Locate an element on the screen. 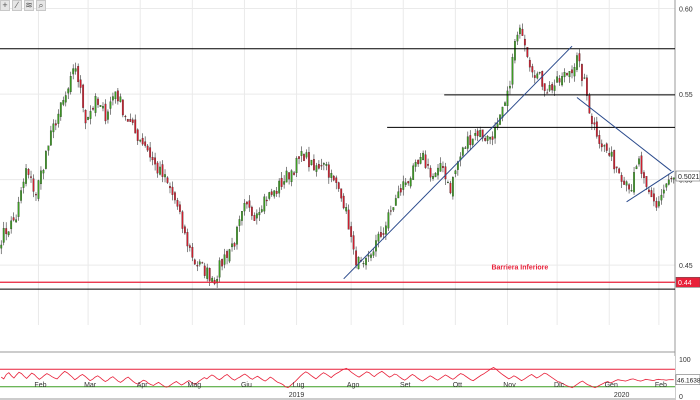 The width and height of the screenshot is (700, 400). osc-y-tick-label: 0 is located at coordinates (681, 397).